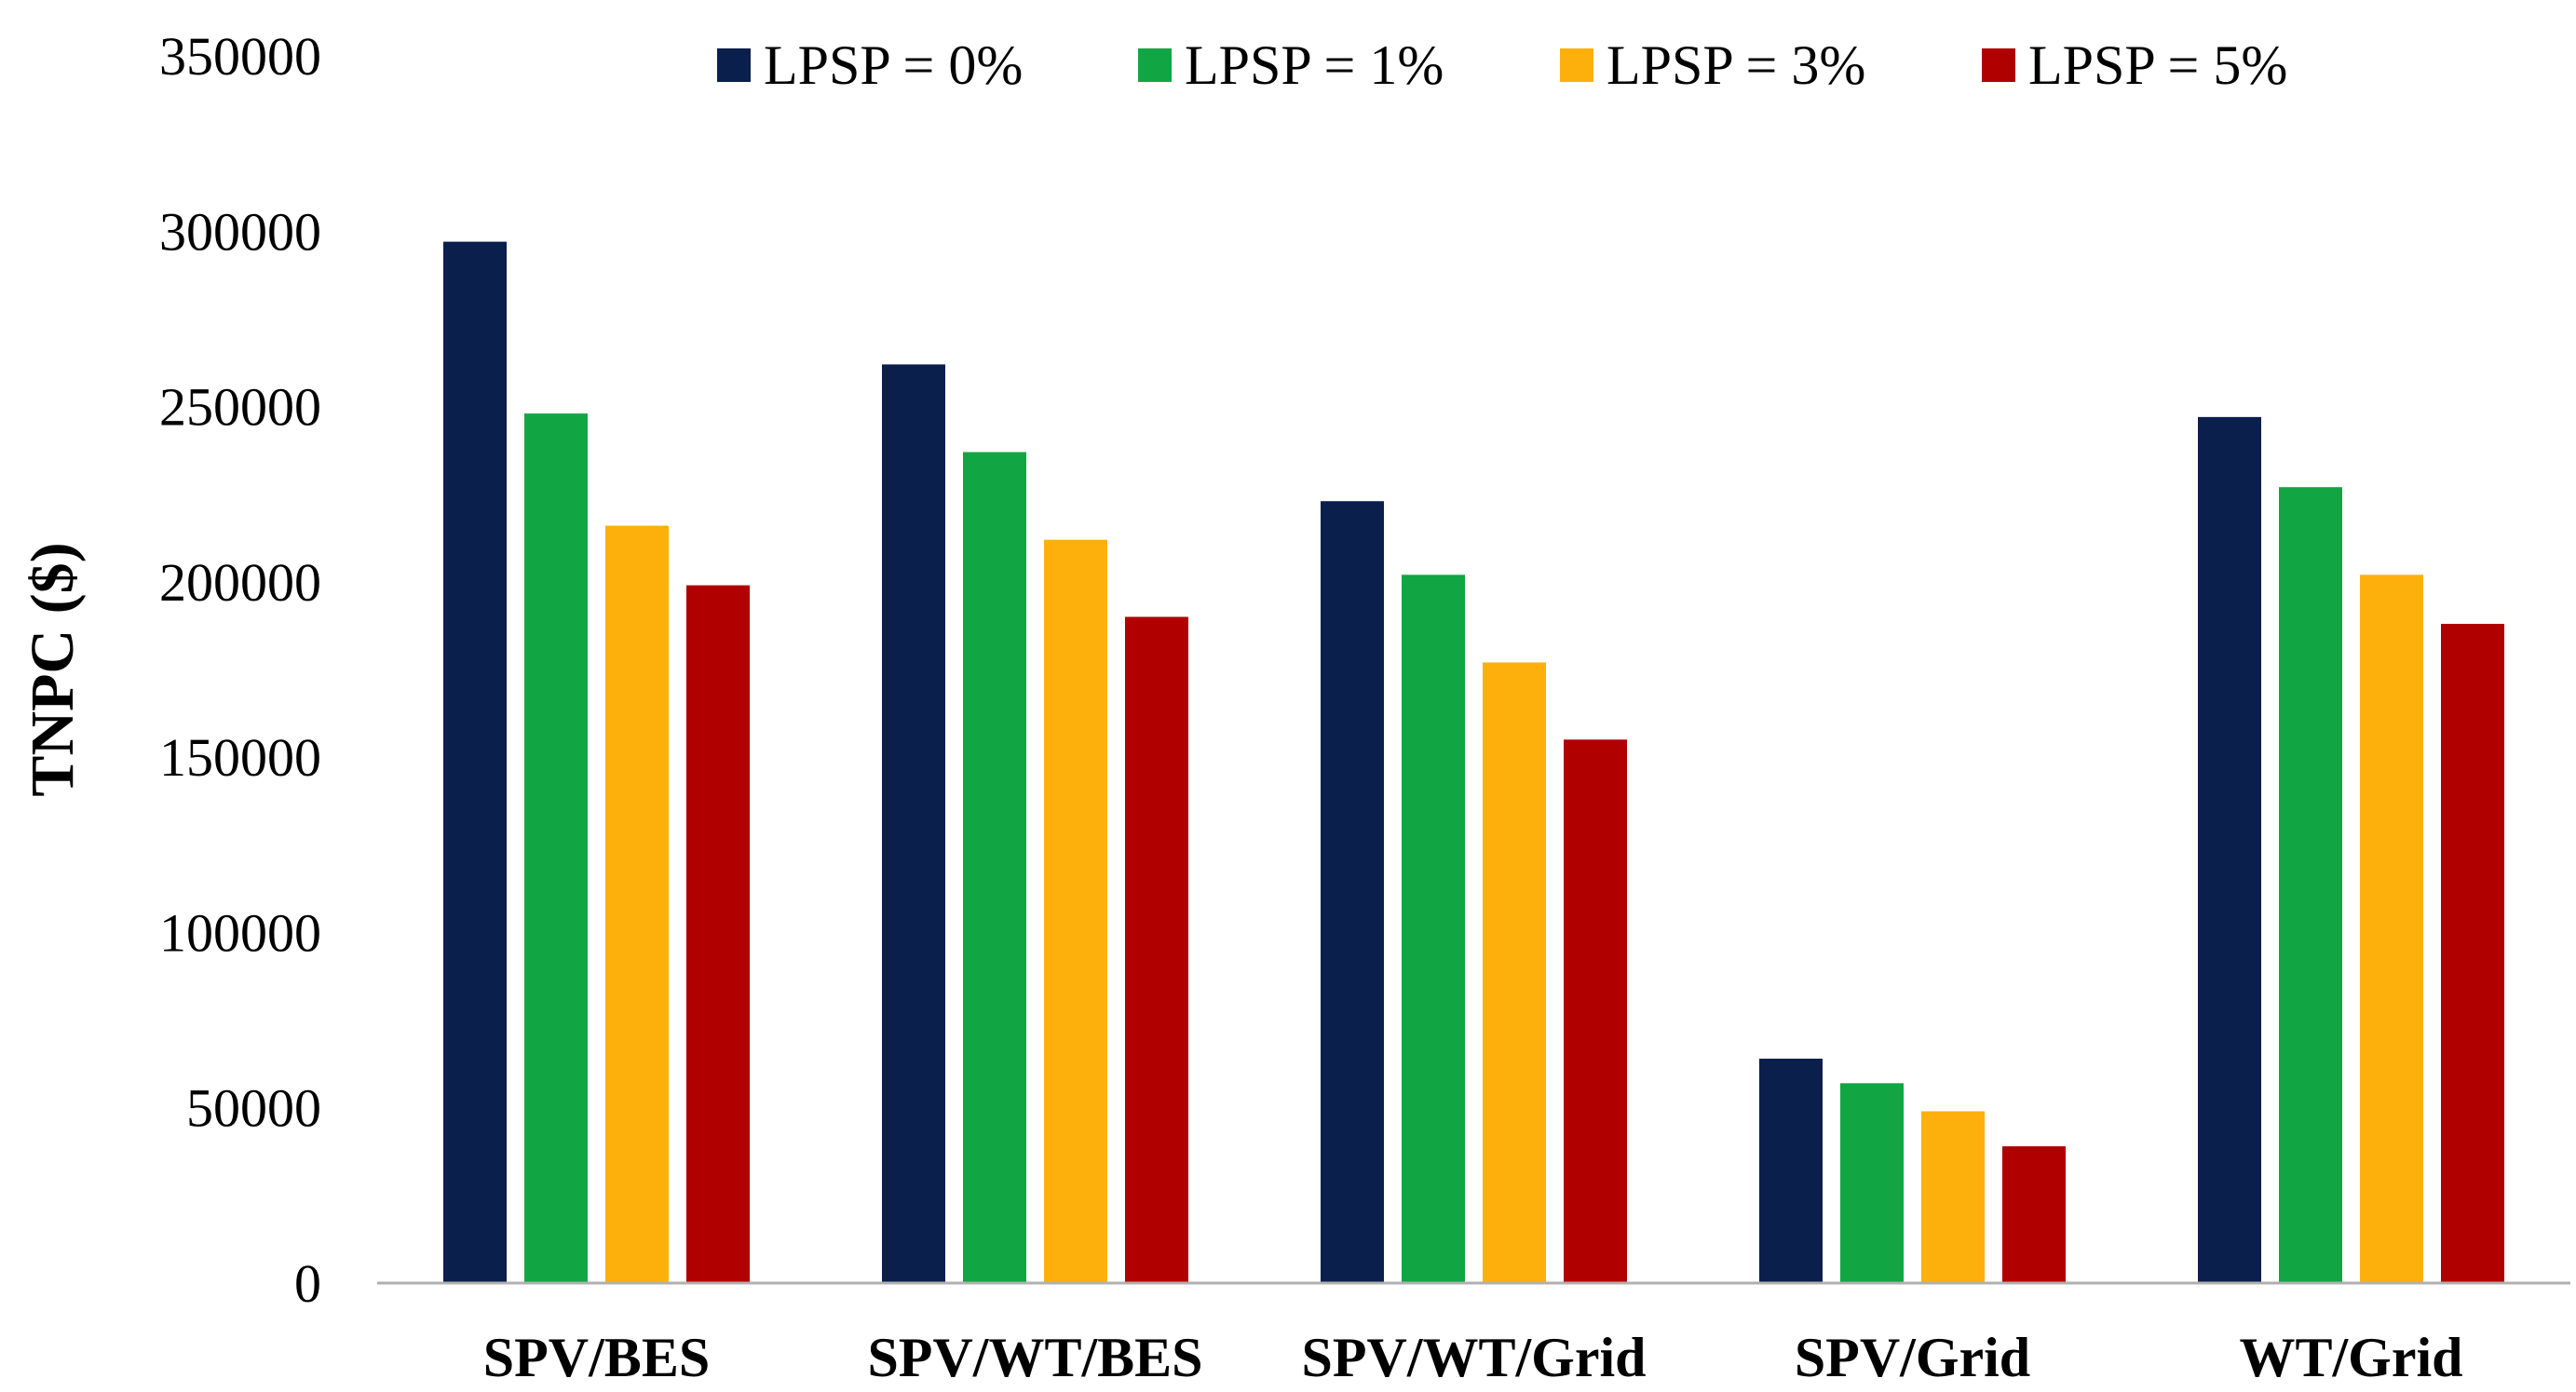 This screenshot has width=2576, height=1392. What do you see at coordinates (240, 757) in the screenshot?
I see `y-tick-label: 150000` at bounding box center [240, 757].